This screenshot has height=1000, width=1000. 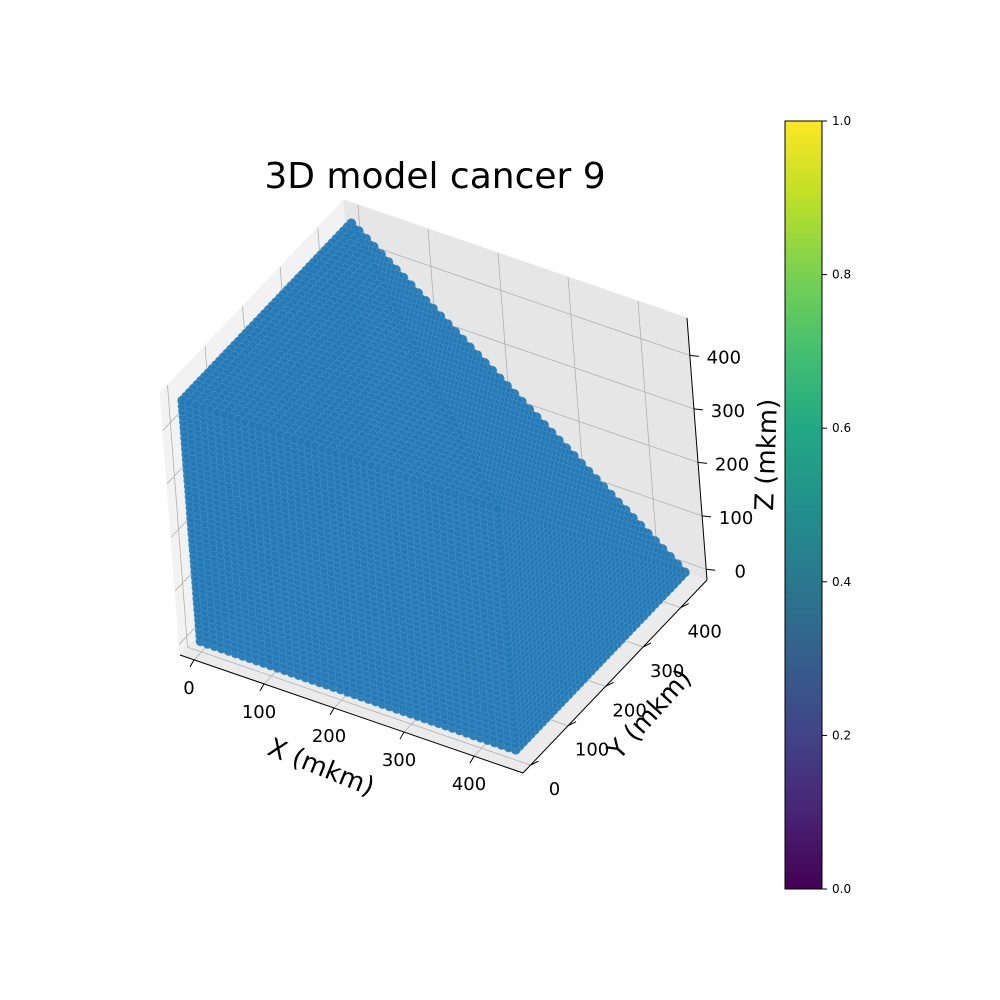 What do you see at coordinates (399, 760) in the screenshot?
I see `x-tick-label: 300` at bounding box center [399, 760].